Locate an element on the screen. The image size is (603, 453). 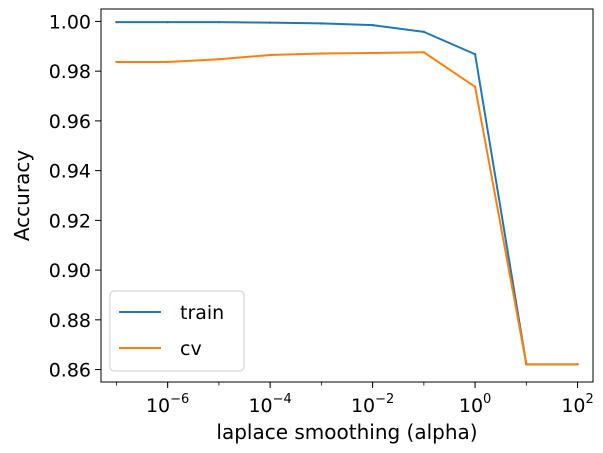
x-axis: 10⁻⁶ 10⁻⁴ 10⁻² 10⁰ 10² is located at coordinates (355, 399).